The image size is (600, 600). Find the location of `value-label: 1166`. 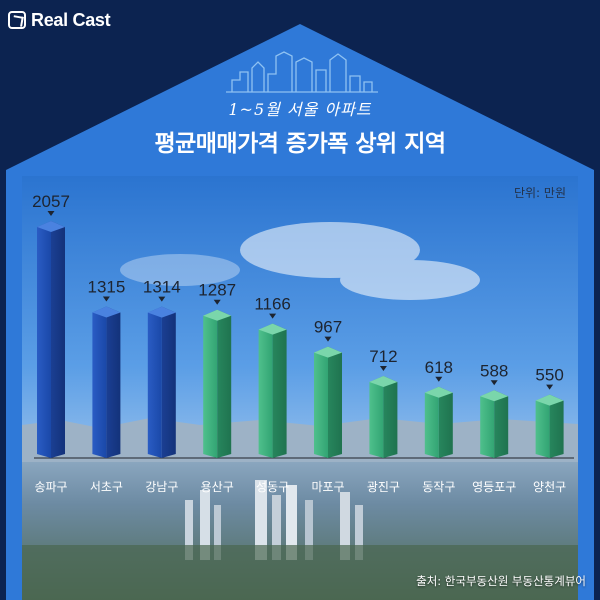

value-label: 1166 is located at coordinates (272, 304).